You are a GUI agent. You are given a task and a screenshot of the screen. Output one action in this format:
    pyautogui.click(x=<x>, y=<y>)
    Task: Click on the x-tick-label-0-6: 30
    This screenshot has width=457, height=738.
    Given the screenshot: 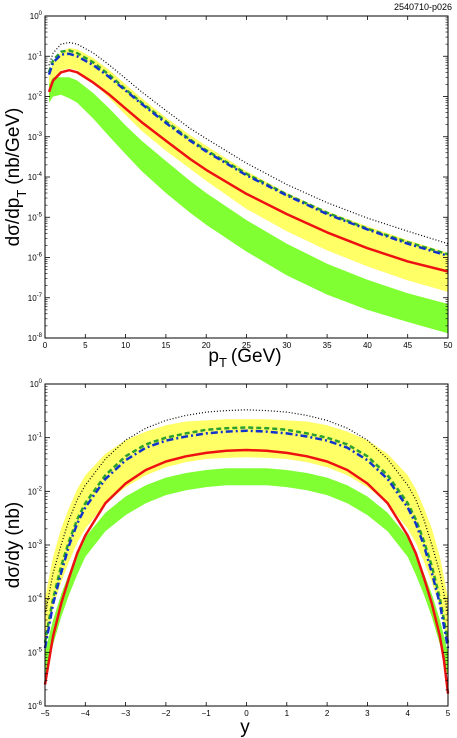 What is the action you would take?
    pyautogui.click(x=286, y=345)
    